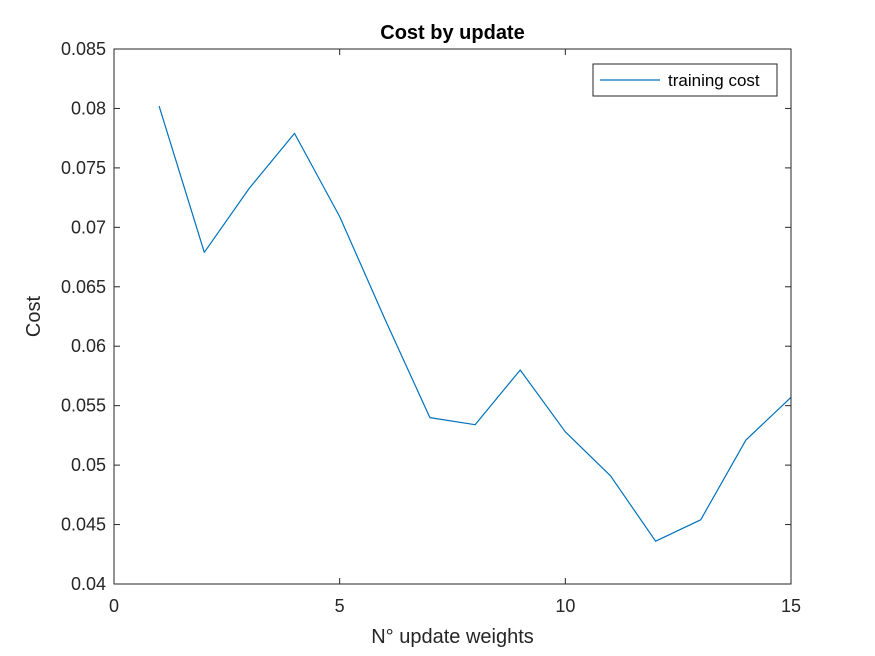 The height and width of the screenshot is (656, 875). What do you see at coordinates (83, 525) in the screenshot?
I see `y-tick-label: 0.045` at bounding box center [83, 525].